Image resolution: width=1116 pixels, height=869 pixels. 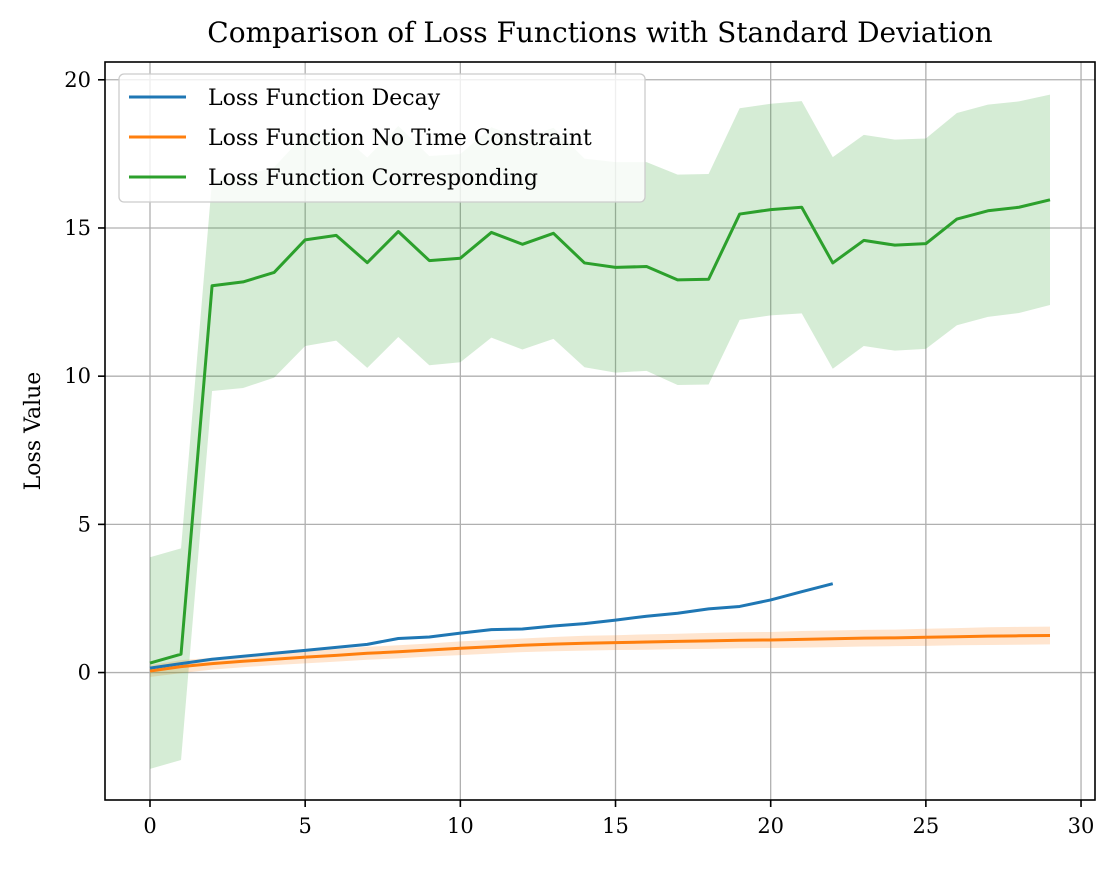 I want to click on x-tick-label: 15, so click(x=615, y=826).